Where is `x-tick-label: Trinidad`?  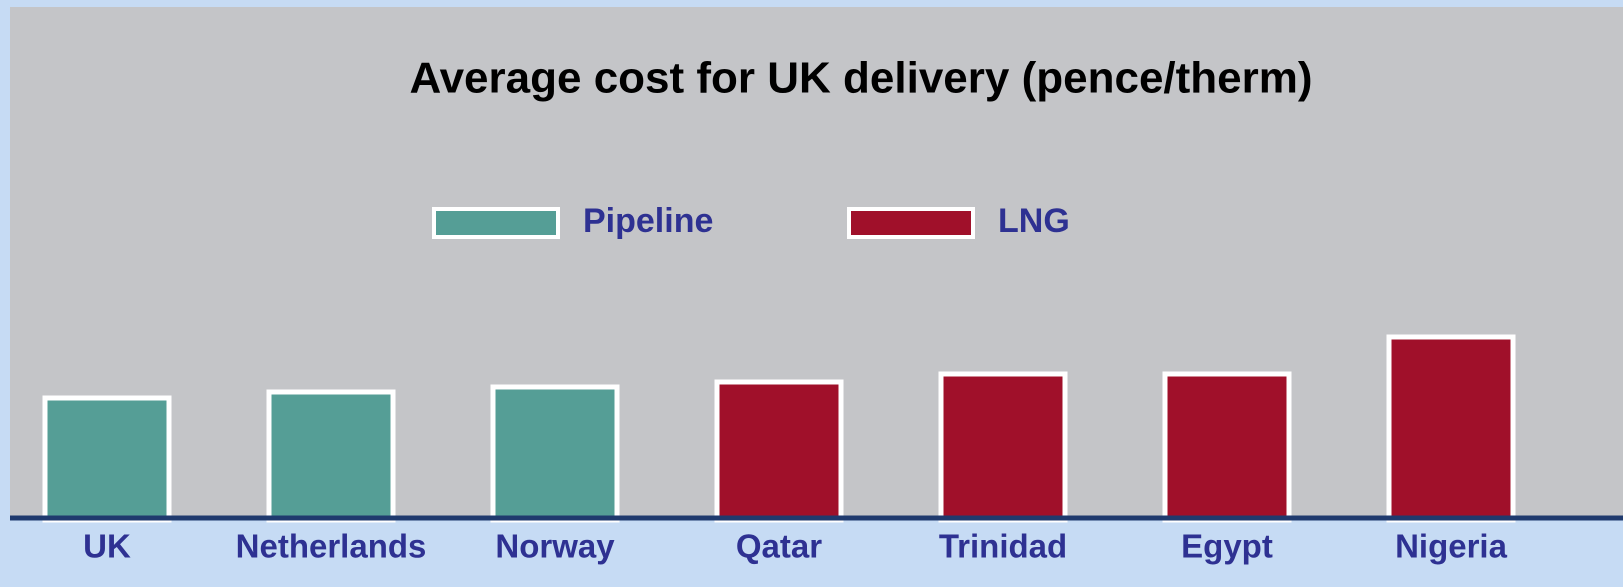 x-tick-label: Trinidad is located at coordinates (1003, 546).